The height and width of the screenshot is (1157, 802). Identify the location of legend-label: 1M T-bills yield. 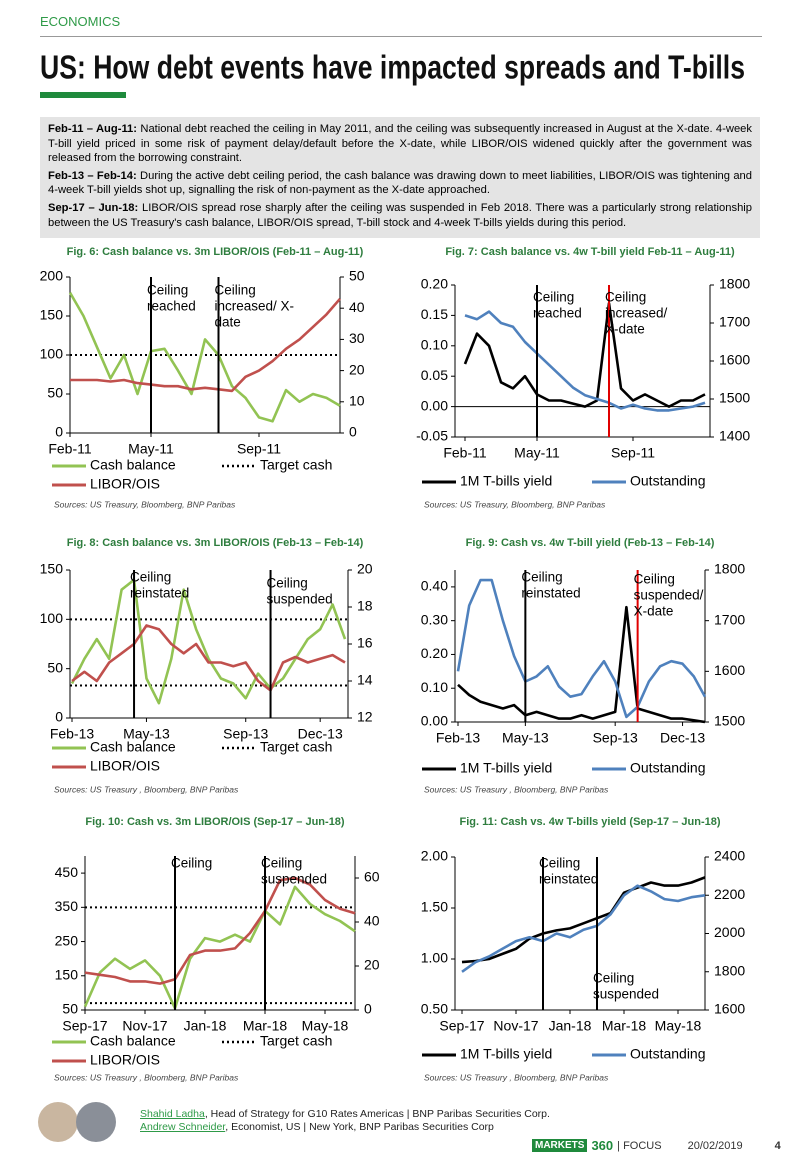
(506, 481).